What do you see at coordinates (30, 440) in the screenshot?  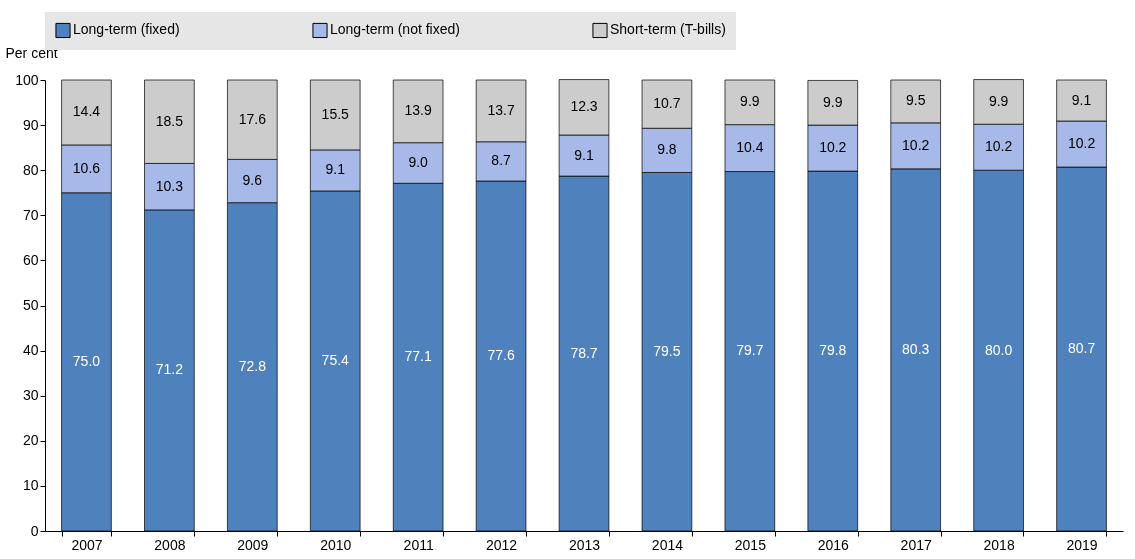 I see `y-tick-label: 20` at bounding box center [30, 440].